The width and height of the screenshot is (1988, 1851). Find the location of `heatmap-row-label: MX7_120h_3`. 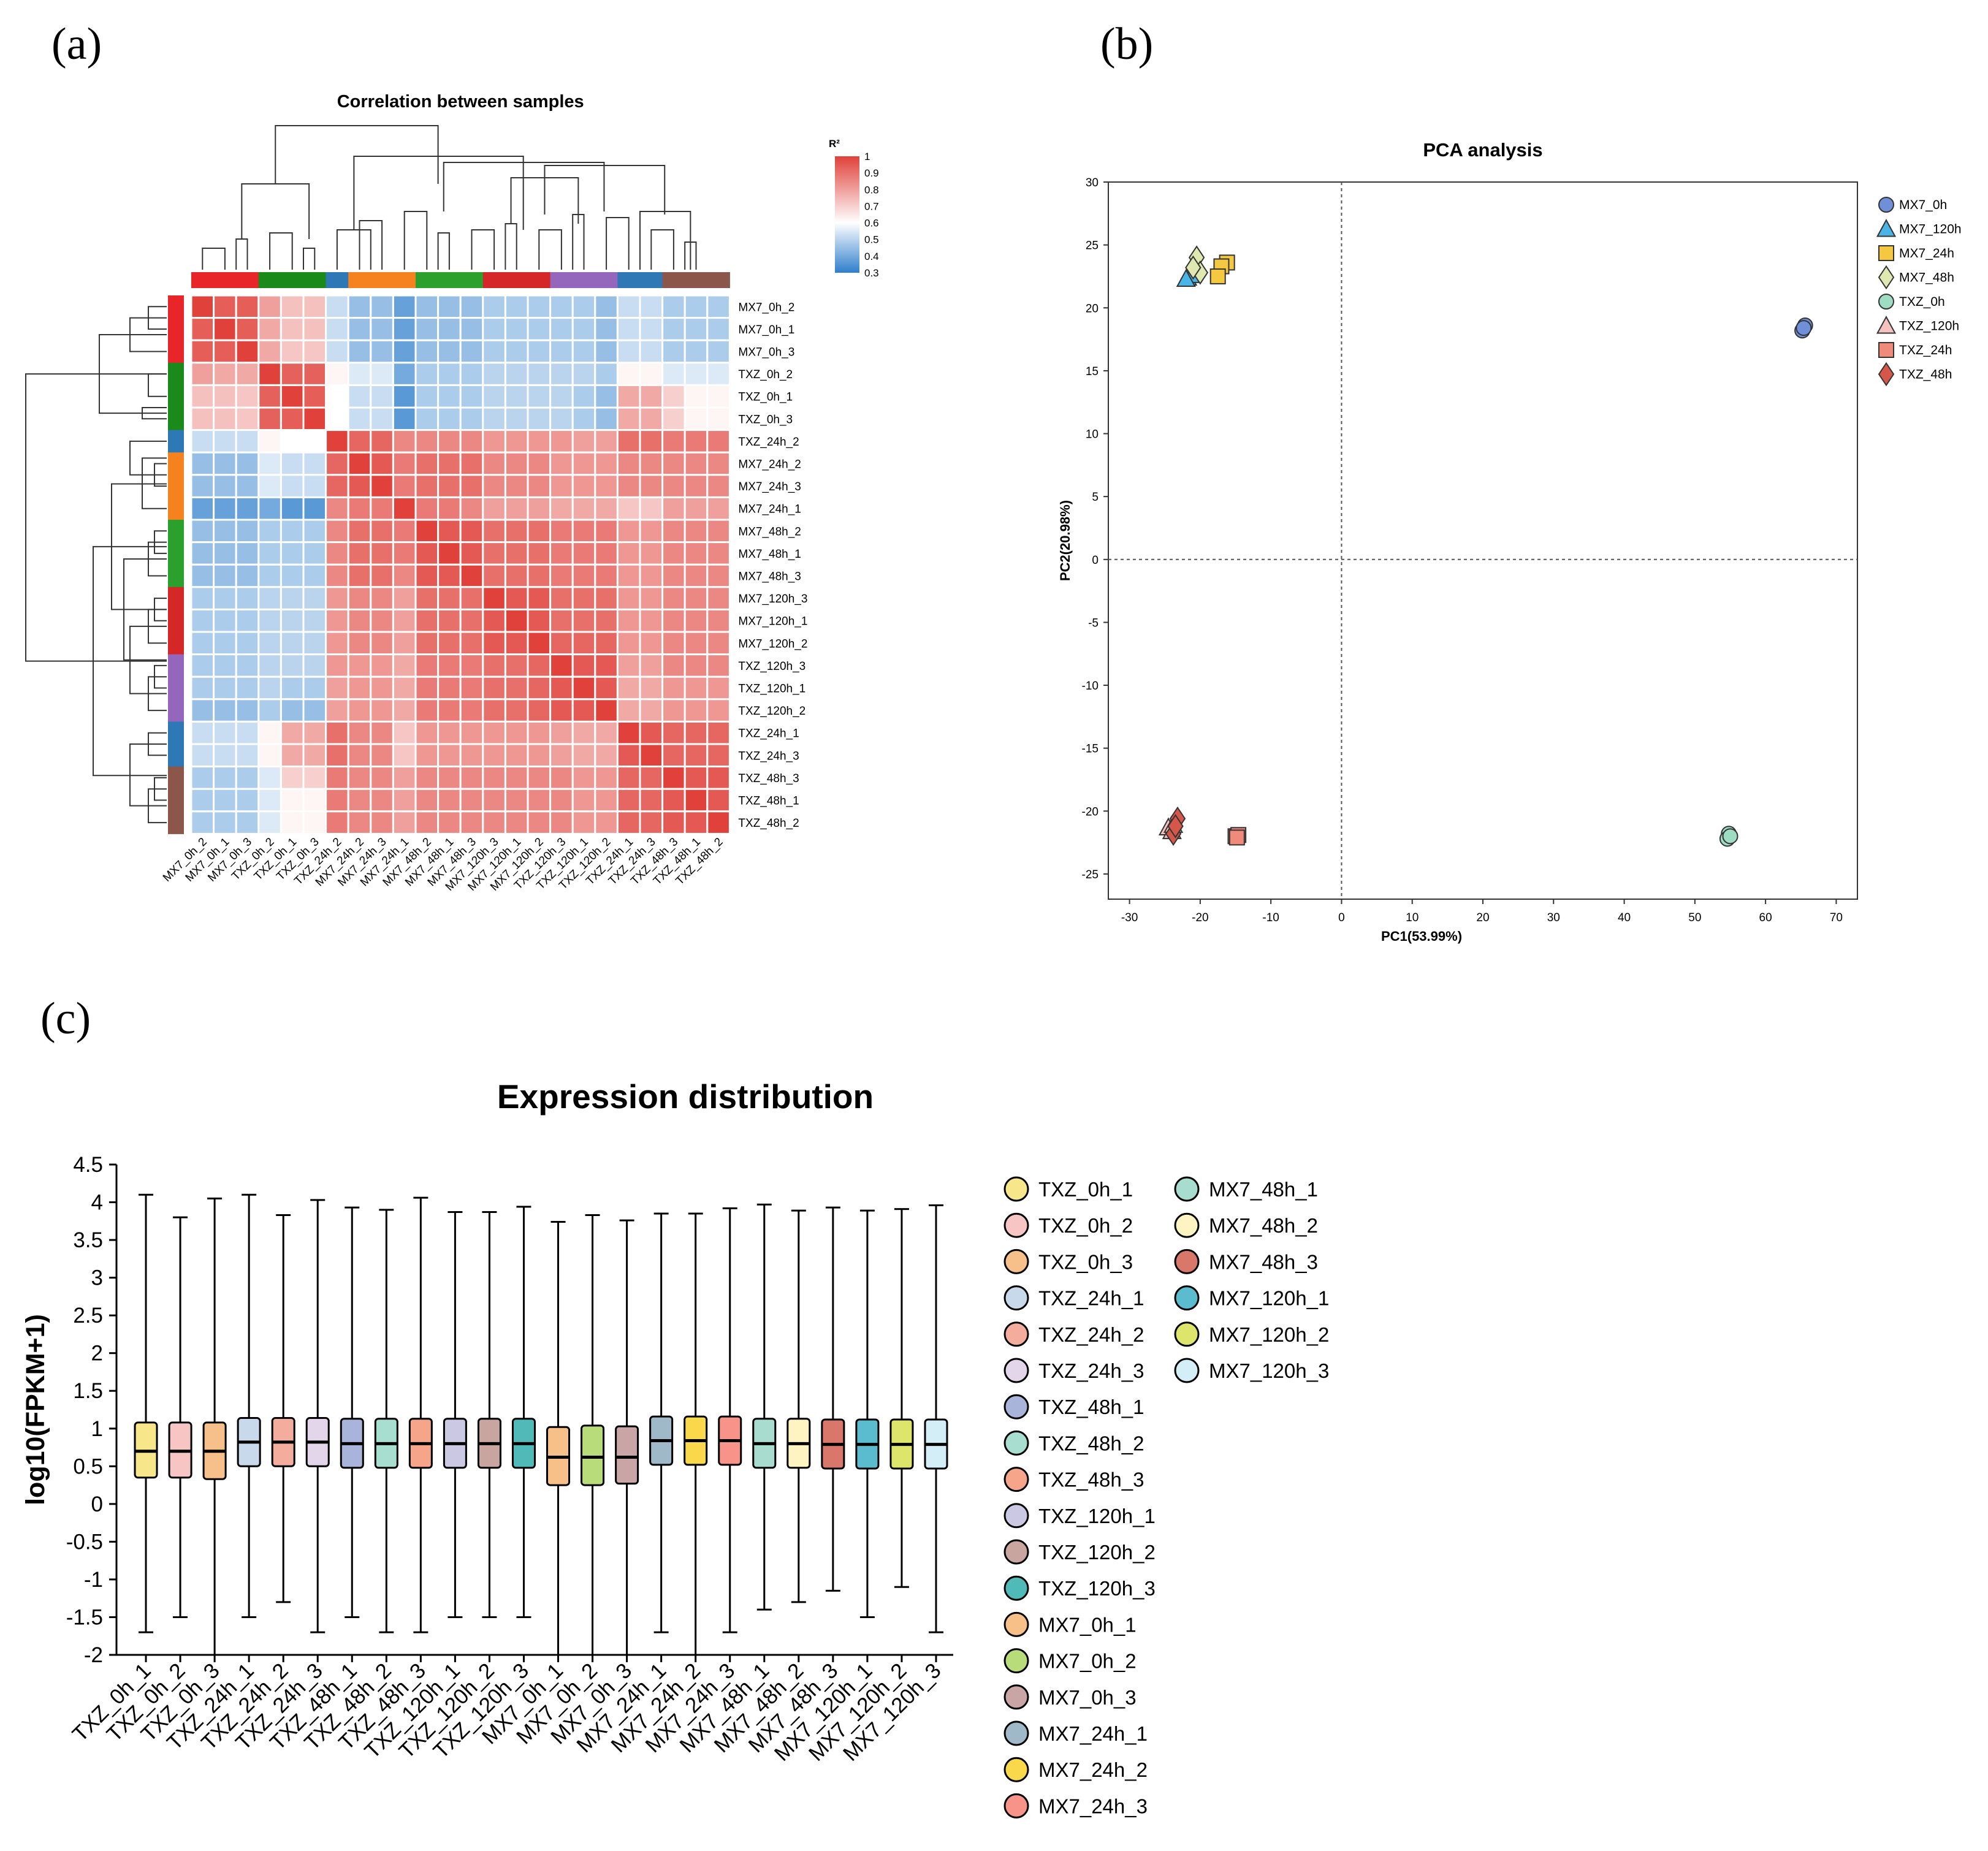

heatmap-row-label: MX7_120h_3 is located at coordinates (772, 599).